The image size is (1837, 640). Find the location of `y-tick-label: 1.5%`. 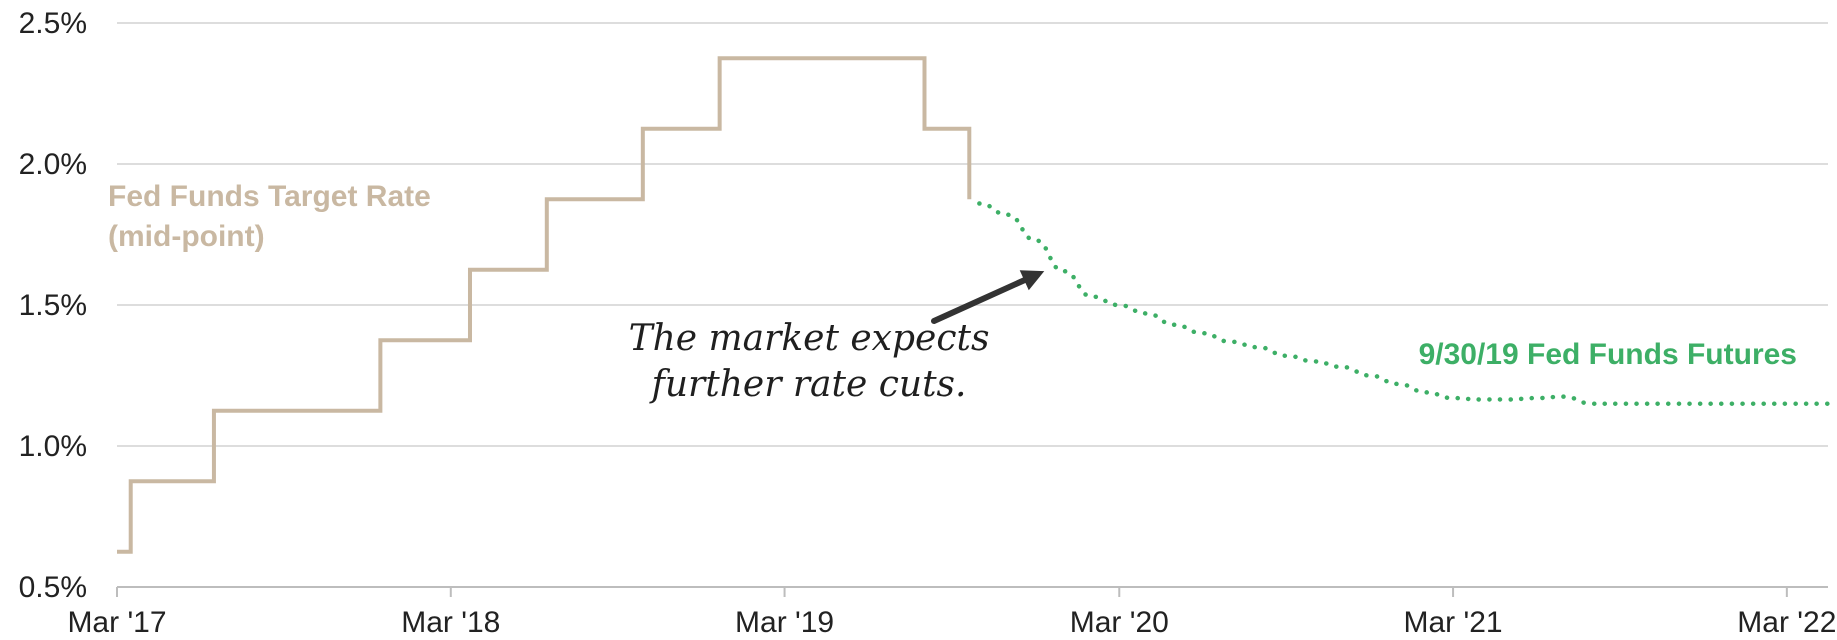

y-tick-label: 1.5% is located at coordinates (53, 305).